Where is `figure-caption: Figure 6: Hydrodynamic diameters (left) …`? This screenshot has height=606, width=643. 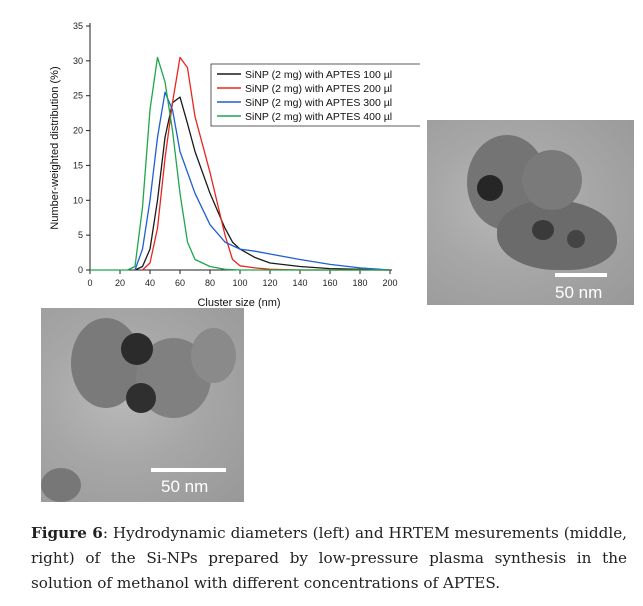
figure-caption: Figure 6: Hydrodynamic diameters (left) … is located at coordinates (329, 558).